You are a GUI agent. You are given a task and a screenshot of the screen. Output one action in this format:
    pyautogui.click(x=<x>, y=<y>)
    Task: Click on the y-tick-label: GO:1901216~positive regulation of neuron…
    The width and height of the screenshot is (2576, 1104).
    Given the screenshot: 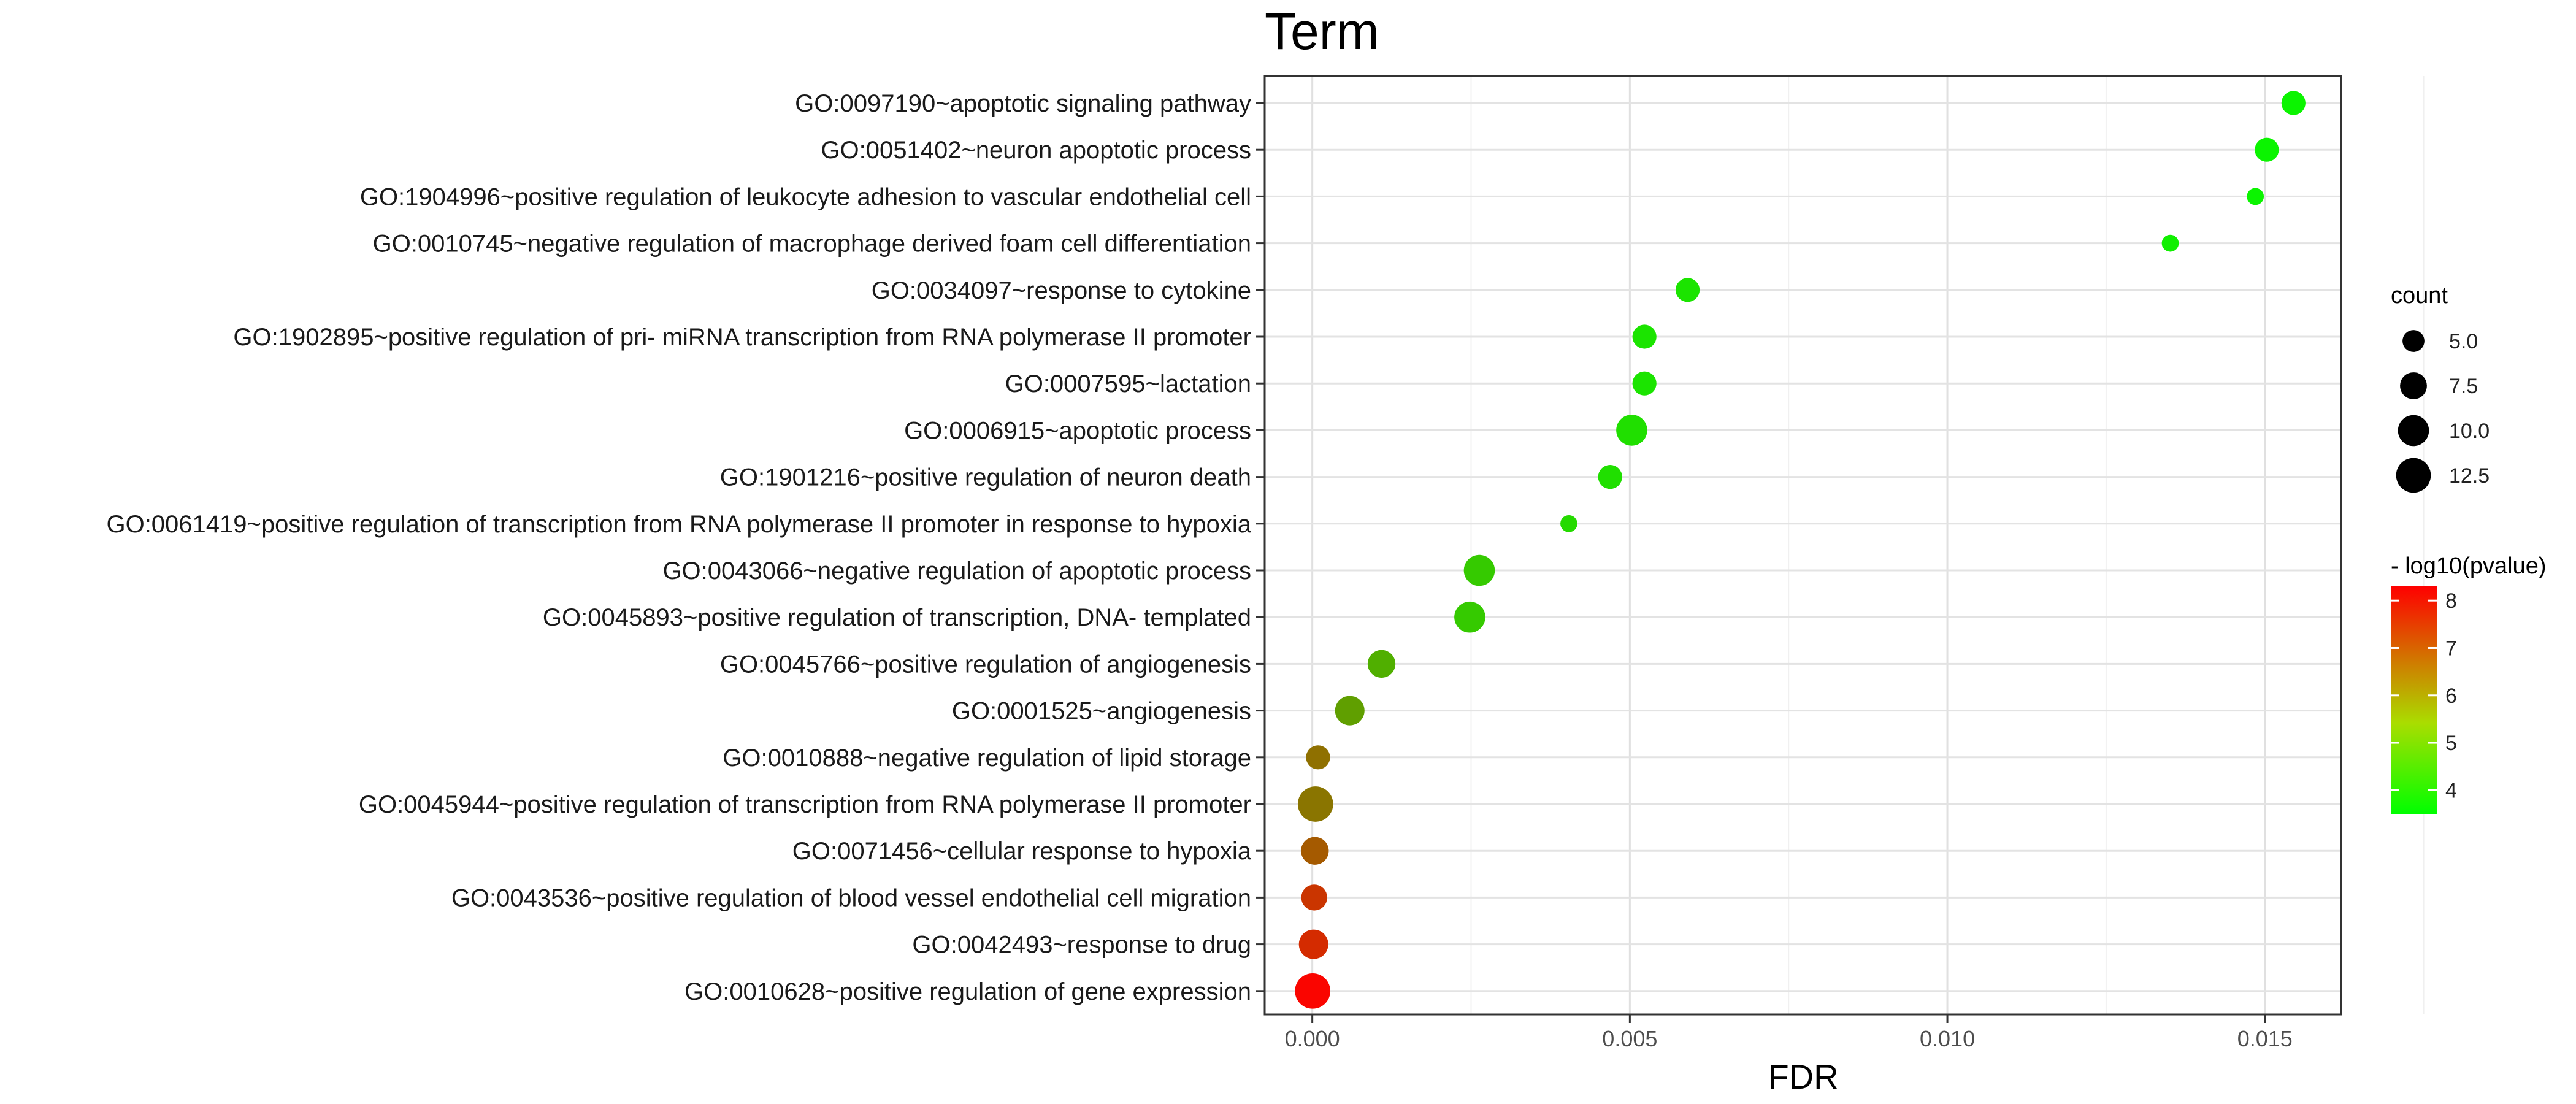 What is the action you would take?
    pyautogui.click(x=985, y=477)
    